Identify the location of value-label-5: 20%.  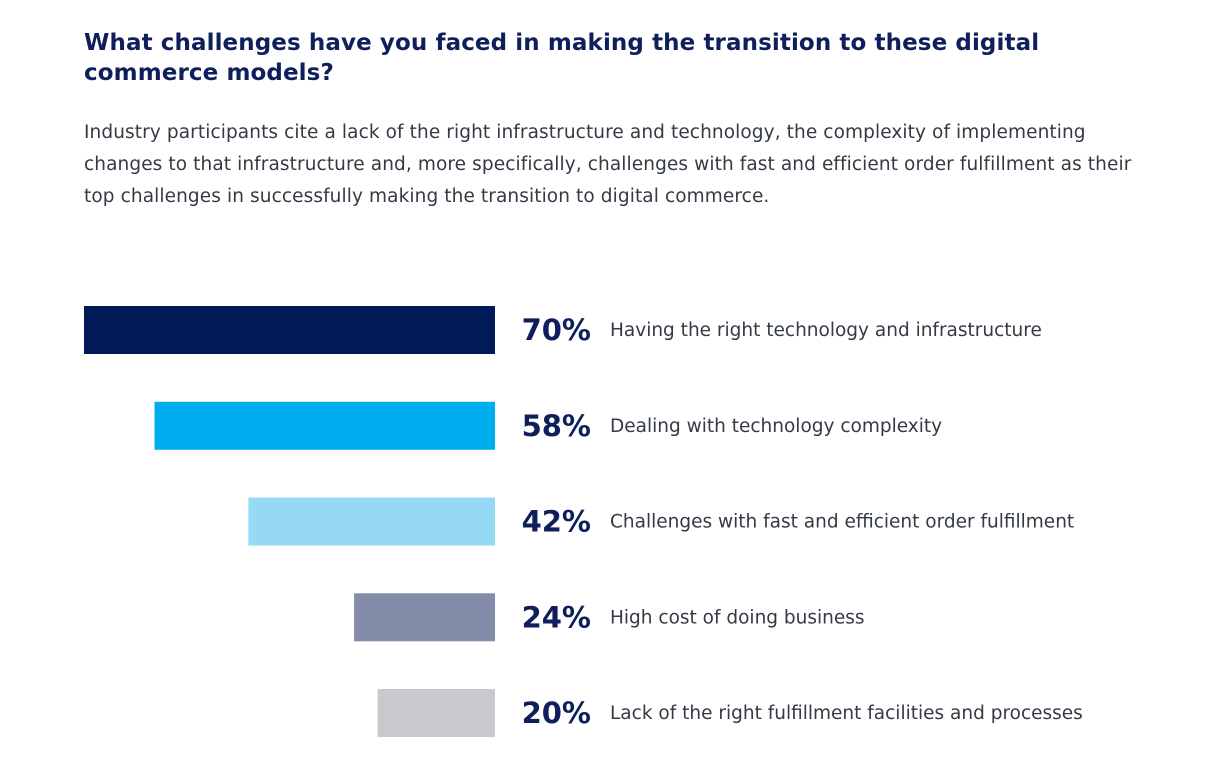
(556, 713).